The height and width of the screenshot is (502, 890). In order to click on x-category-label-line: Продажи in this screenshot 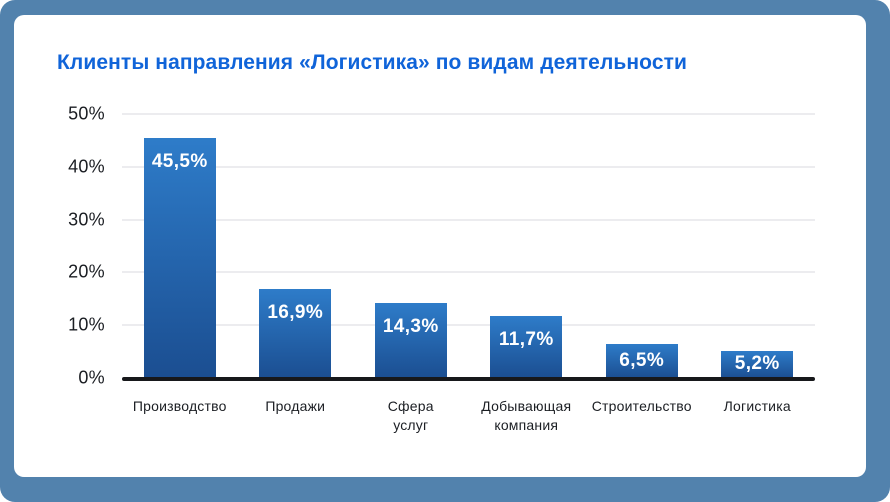, I will do `click(295, 406)`.